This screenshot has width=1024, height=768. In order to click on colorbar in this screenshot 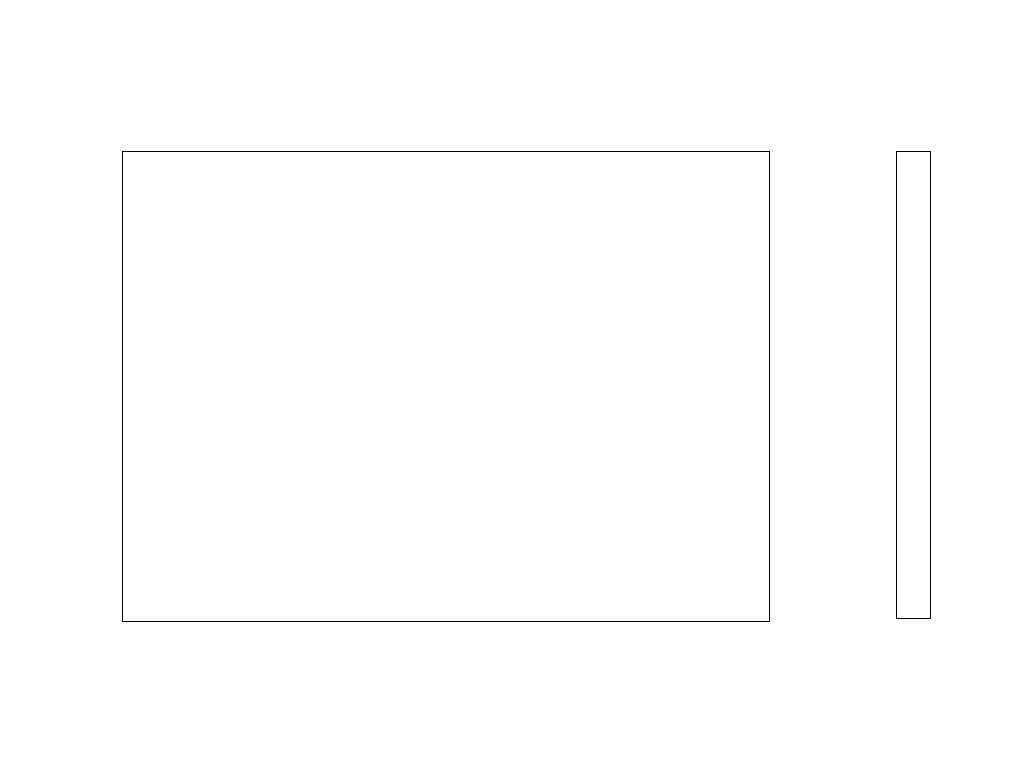, I will do `click(913, 385)`.